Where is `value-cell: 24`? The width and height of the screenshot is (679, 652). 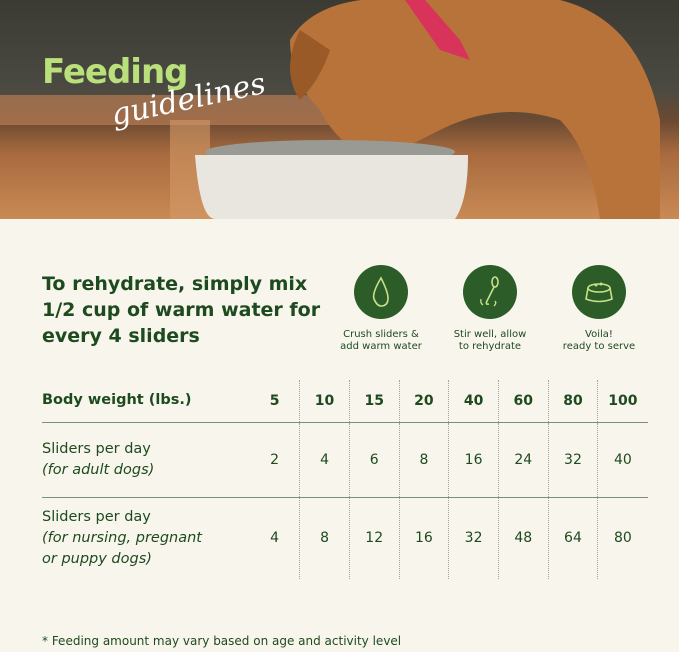 value-cell: 24 is located at coordinates (523, 459).